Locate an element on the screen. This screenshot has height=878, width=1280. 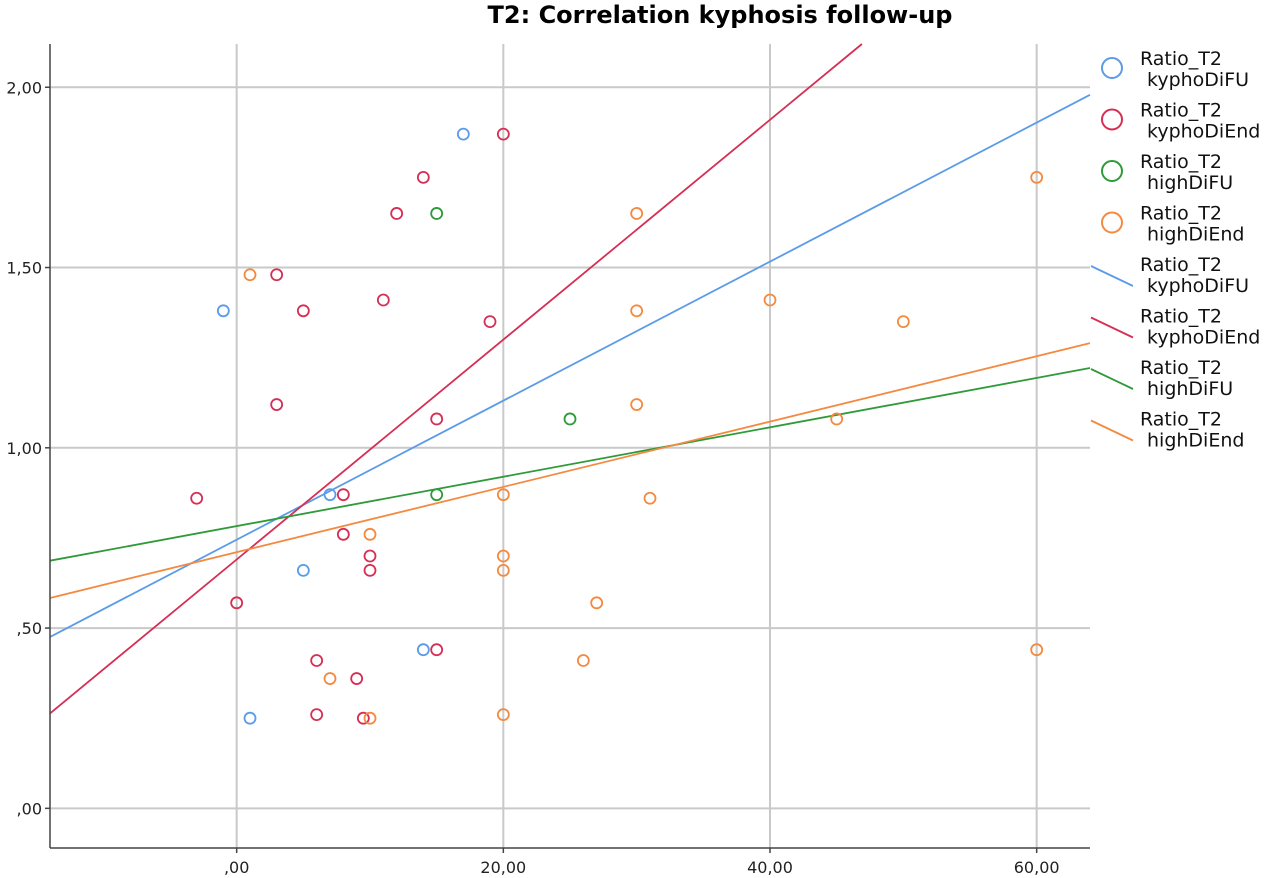
legend-marker-line-kyphoDiFU is located at coordinates (1112, 276).